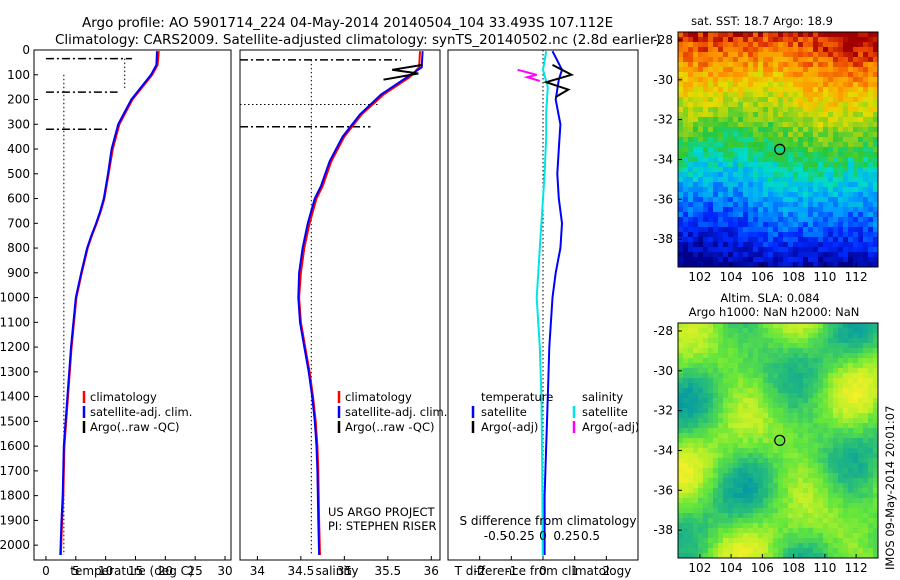 The height and width of the screenshot is (580, 900). I want to click on x-tick-label: 20, so click(165, 571).